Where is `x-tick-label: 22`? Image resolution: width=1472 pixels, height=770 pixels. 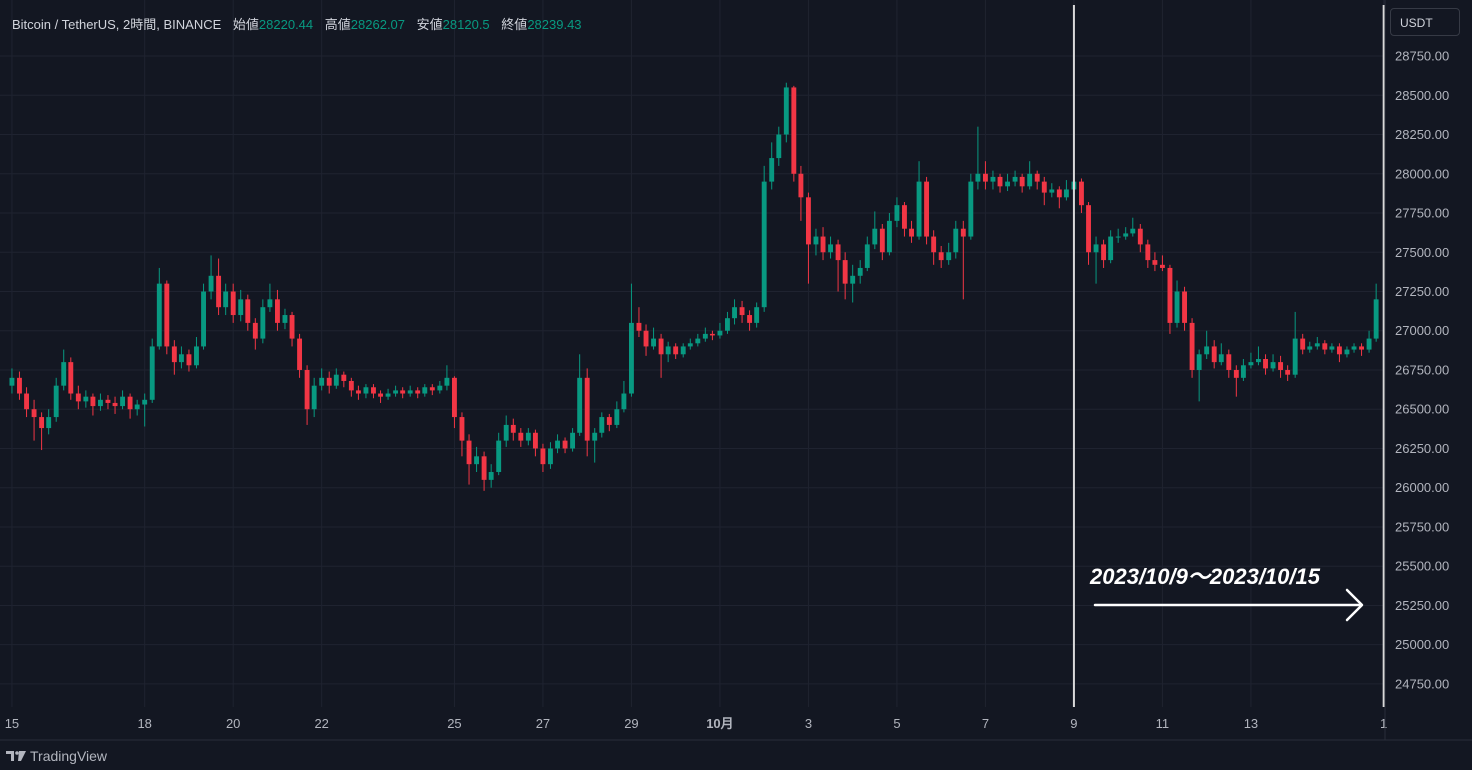 x-tick-label: 22 is located at coordinates (321, 723).